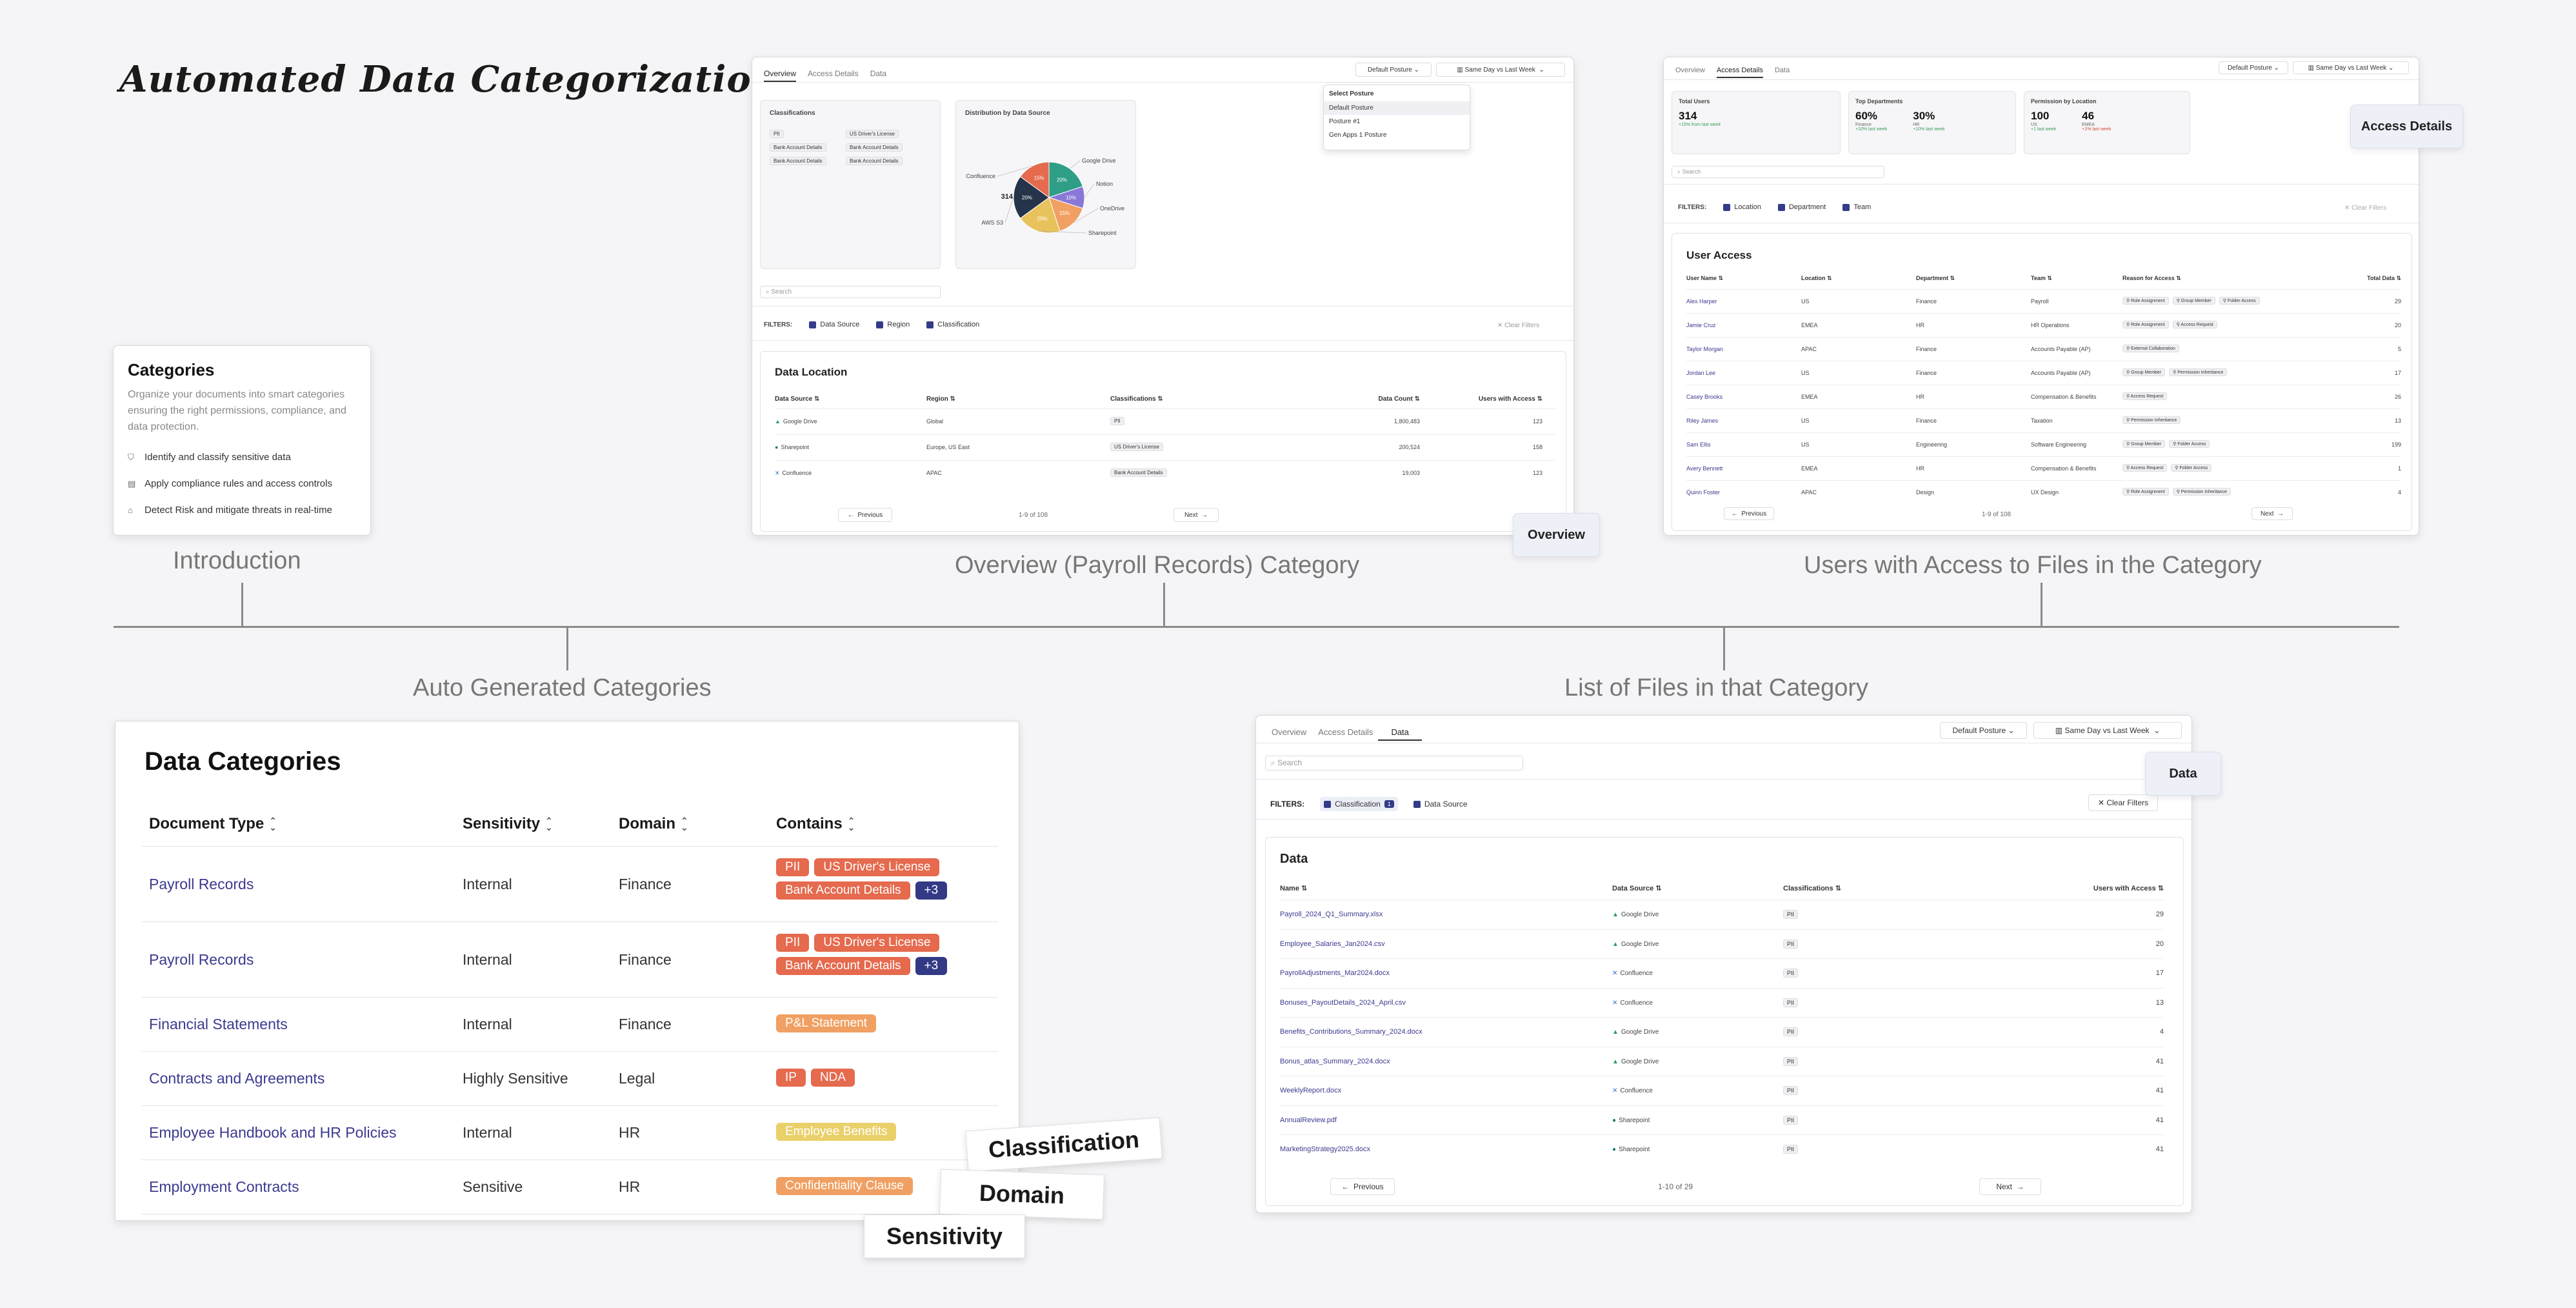 The height and width of the screenshot is (1308, 2576). What do you see at coordinates (1335, 1061) in the screenshot?
I see `file-name-link: Bonus_atlas_Summary_2024.docx` at bounding box center [1335, 1061].